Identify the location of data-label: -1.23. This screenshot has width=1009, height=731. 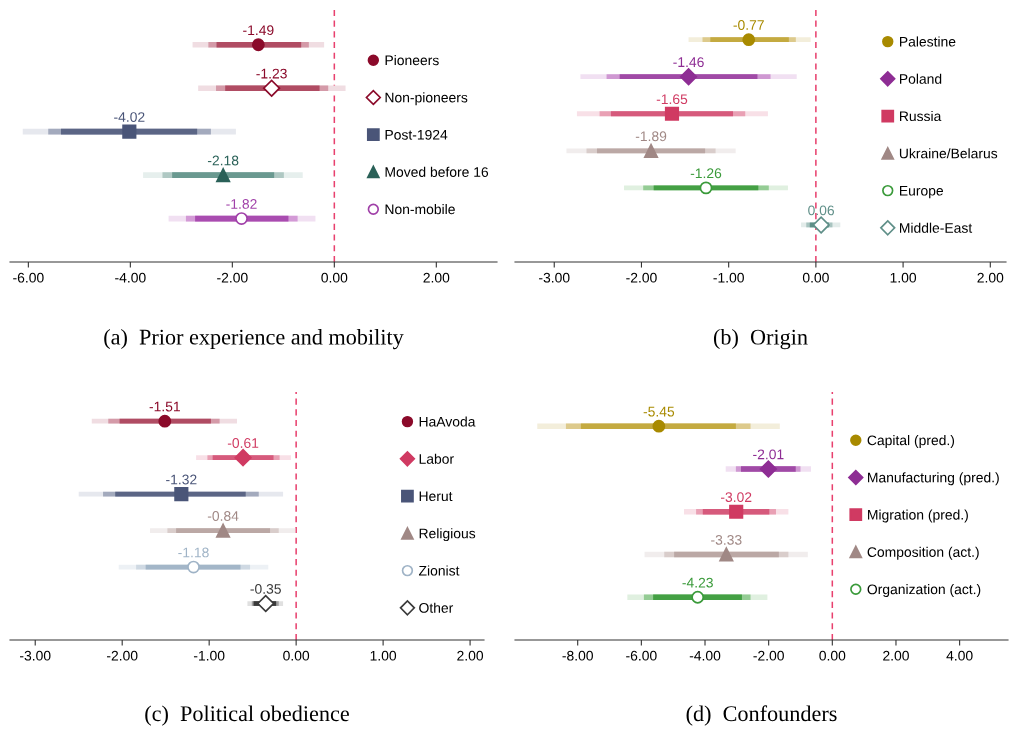
(271, 73).